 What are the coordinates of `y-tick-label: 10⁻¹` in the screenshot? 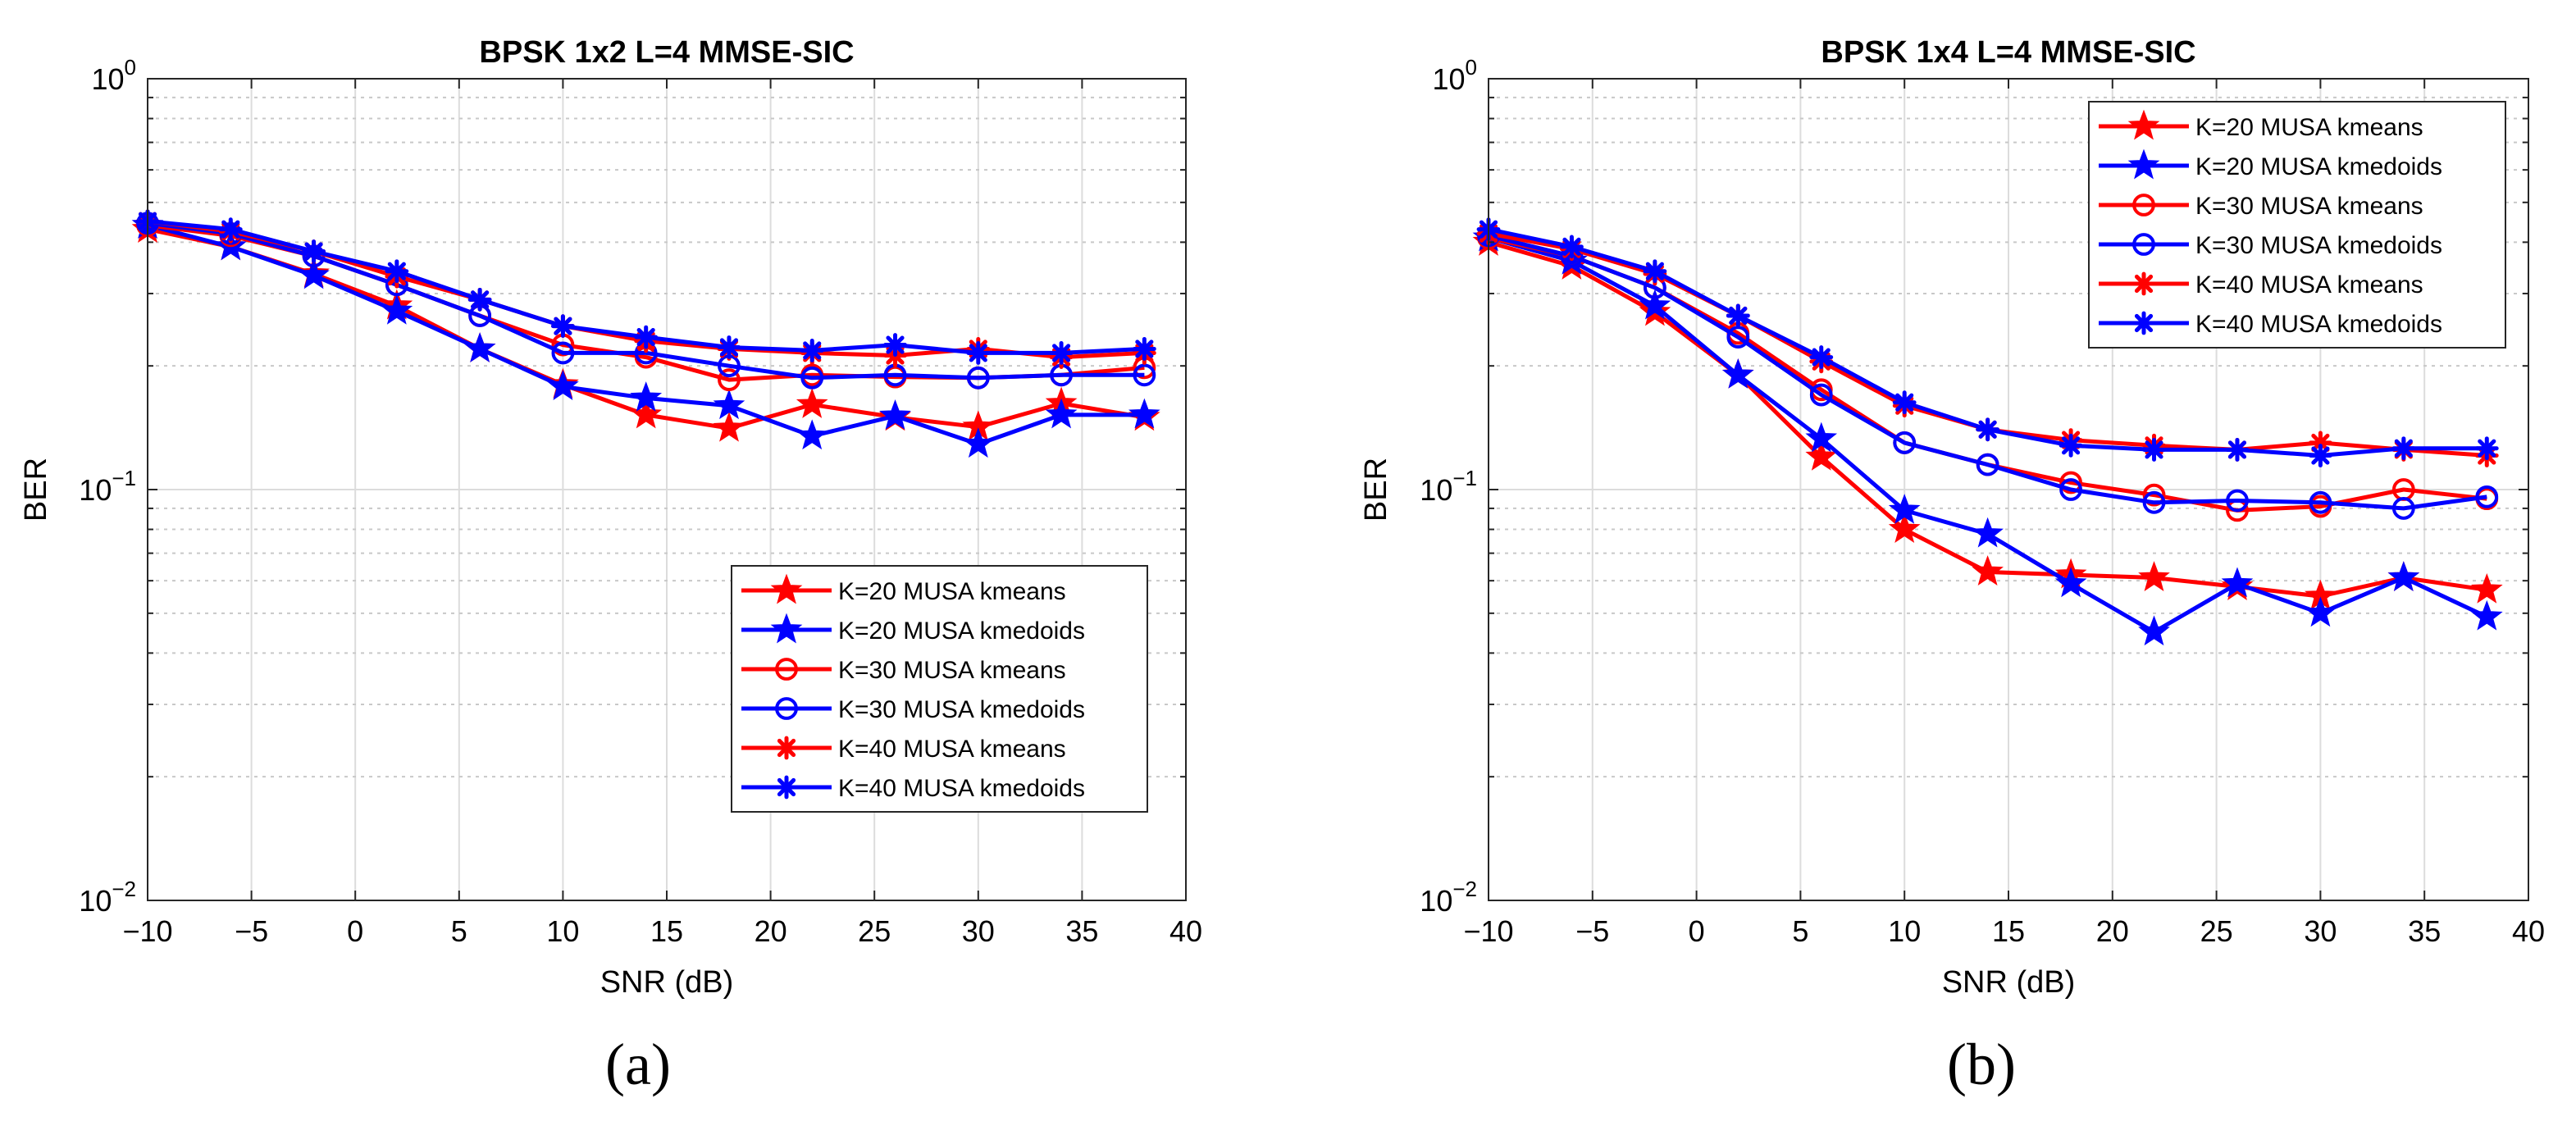 It's located at (107, 486).